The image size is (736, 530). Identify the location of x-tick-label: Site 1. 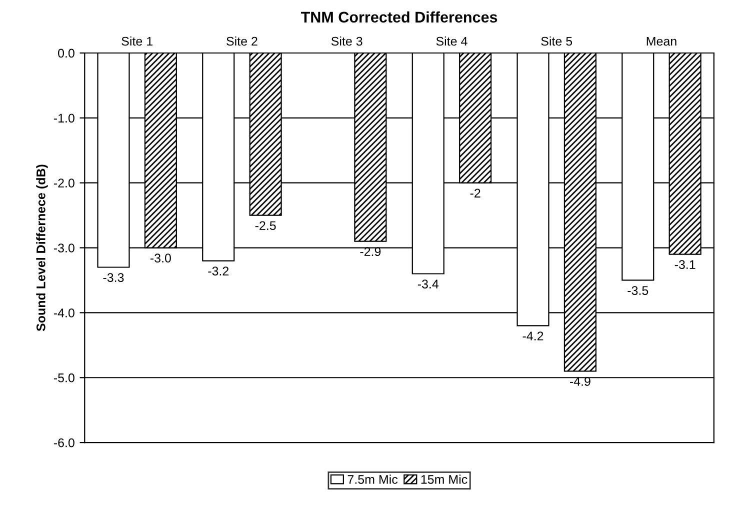
(137, 41).